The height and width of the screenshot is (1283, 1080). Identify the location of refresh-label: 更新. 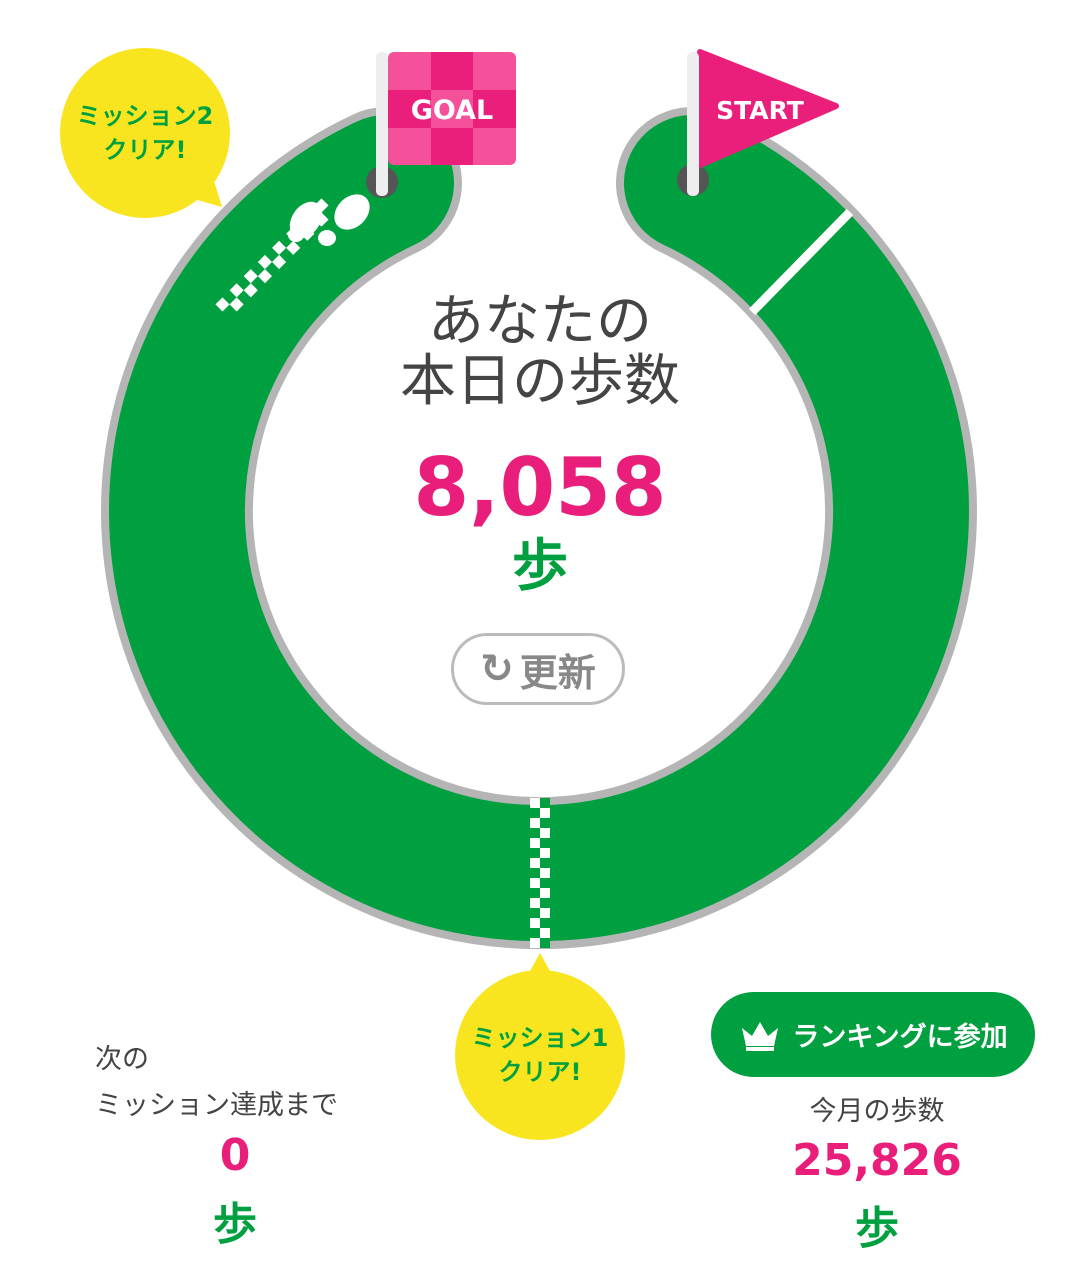
(557, 672).